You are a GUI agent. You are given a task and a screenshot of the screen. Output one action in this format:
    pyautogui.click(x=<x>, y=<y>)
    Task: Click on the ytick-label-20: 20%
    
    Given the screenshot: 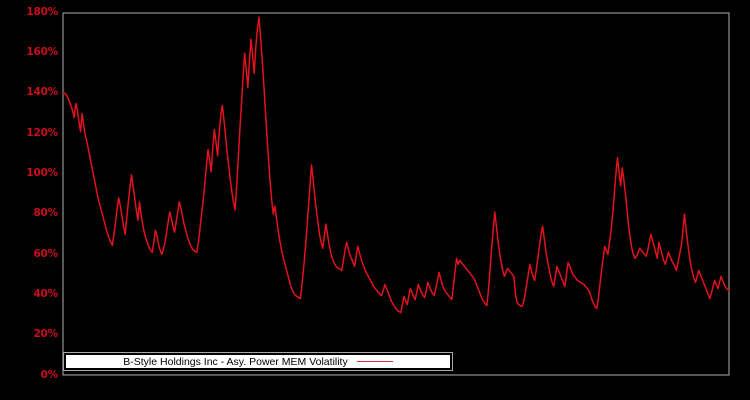 What is the action you would take?
    pyautogui.click(x=45, y=334)
    